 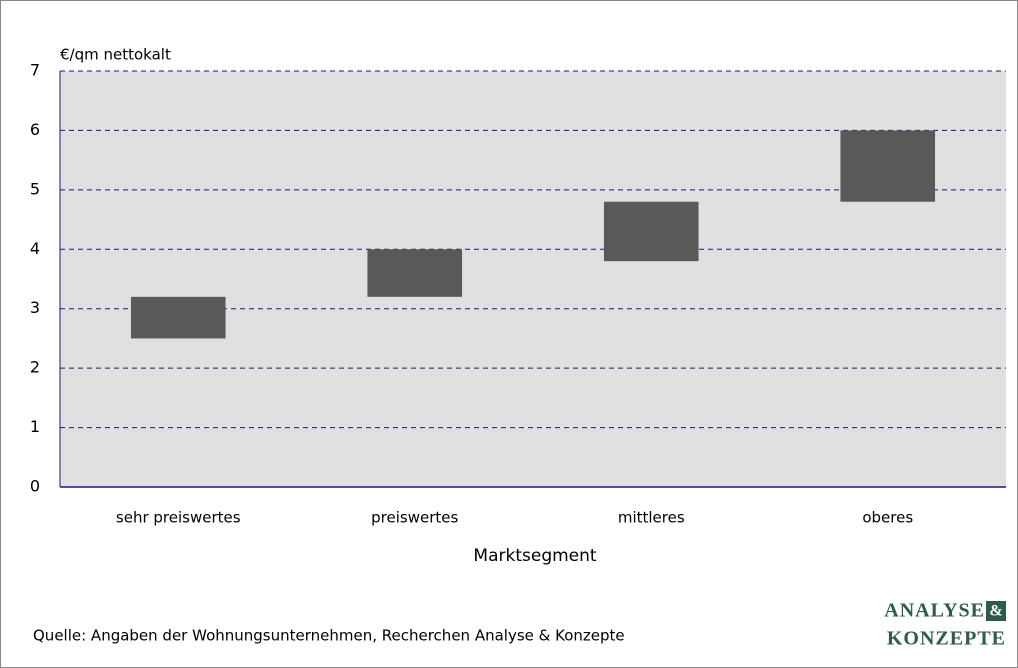 What do you see at coordinates (35, 367) in the screenshot?
I see `y-tick-label: 2` at bounding box center [35, 367].